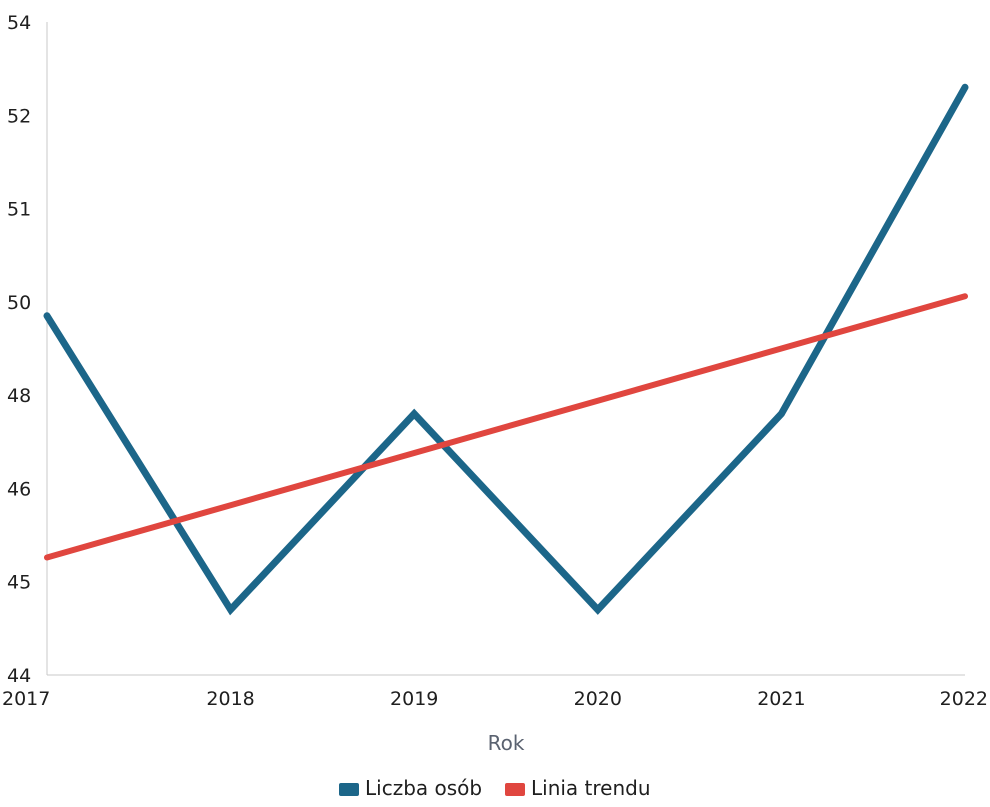 The width and height of the screenshot is (990, 807). I want to click on x-tick-label: 2022, so click(964, 699).